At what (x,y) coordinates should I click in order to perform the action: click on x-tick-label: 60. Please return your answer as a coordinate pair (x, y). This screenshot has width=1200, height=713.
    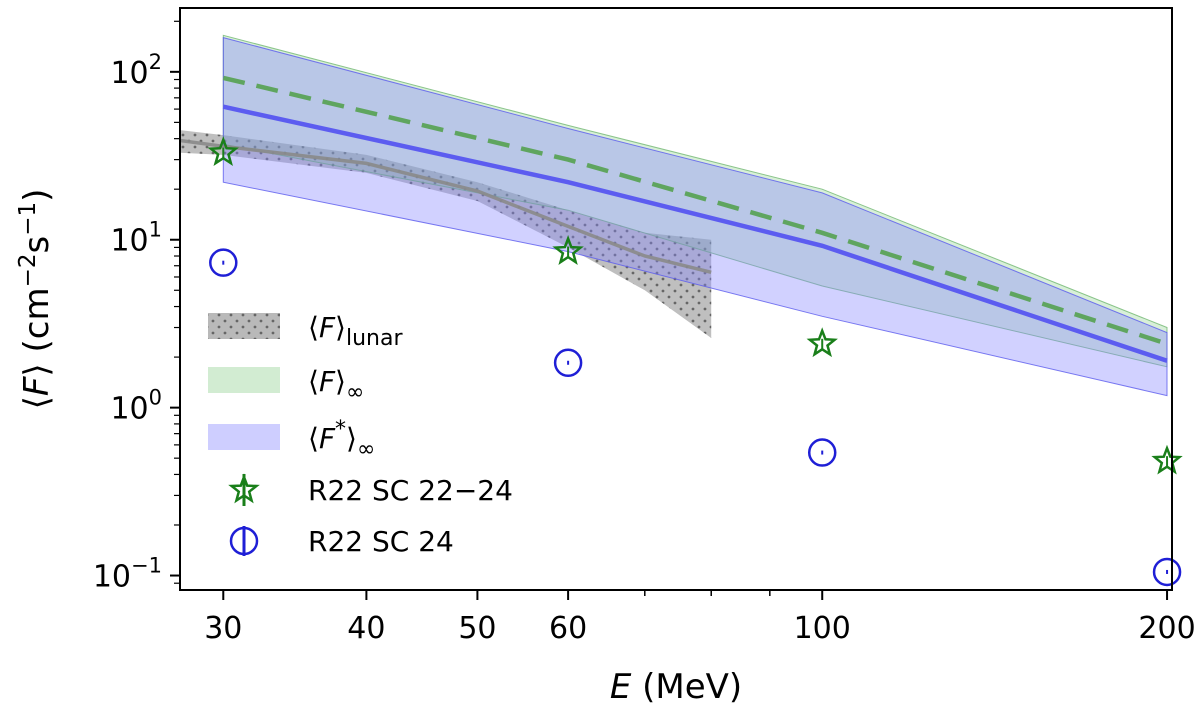
    Looking at the image, I should click on (568, 628).